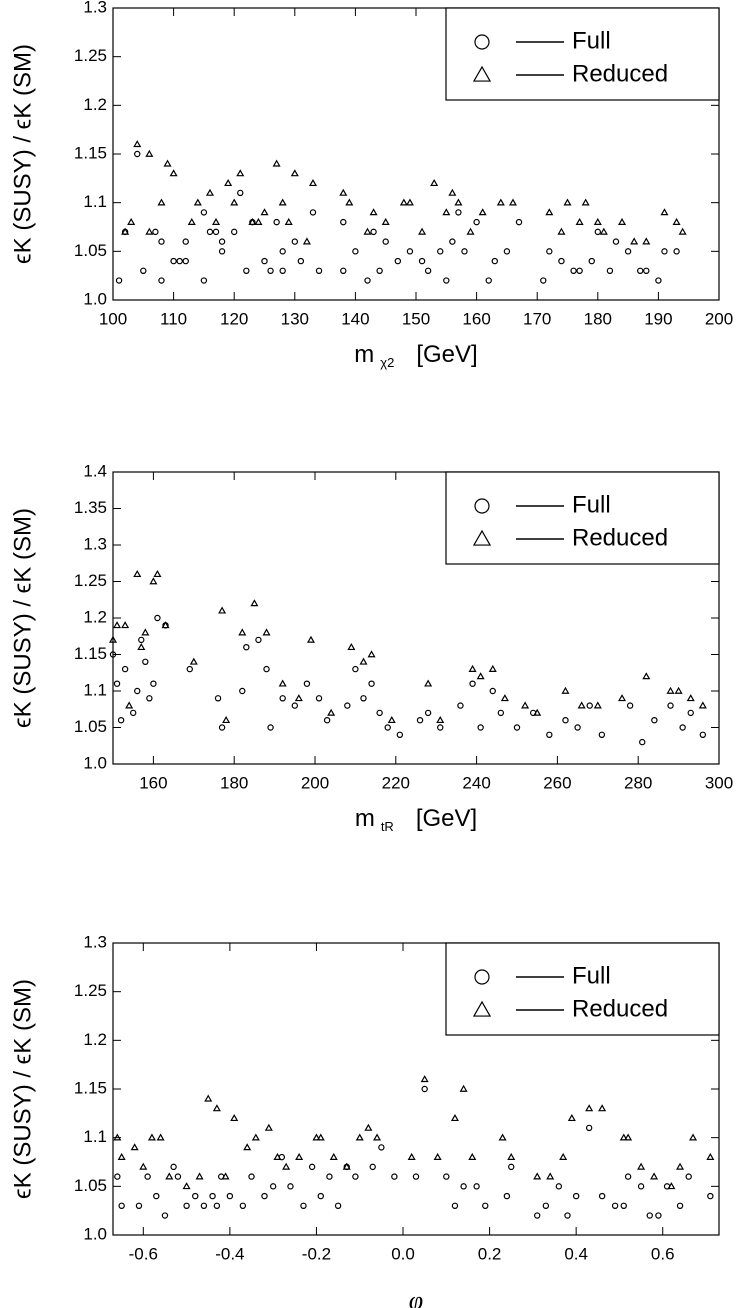 The image size is (743, 1308). I want to click on y-tick-label: 1.15, so click(90, 653).